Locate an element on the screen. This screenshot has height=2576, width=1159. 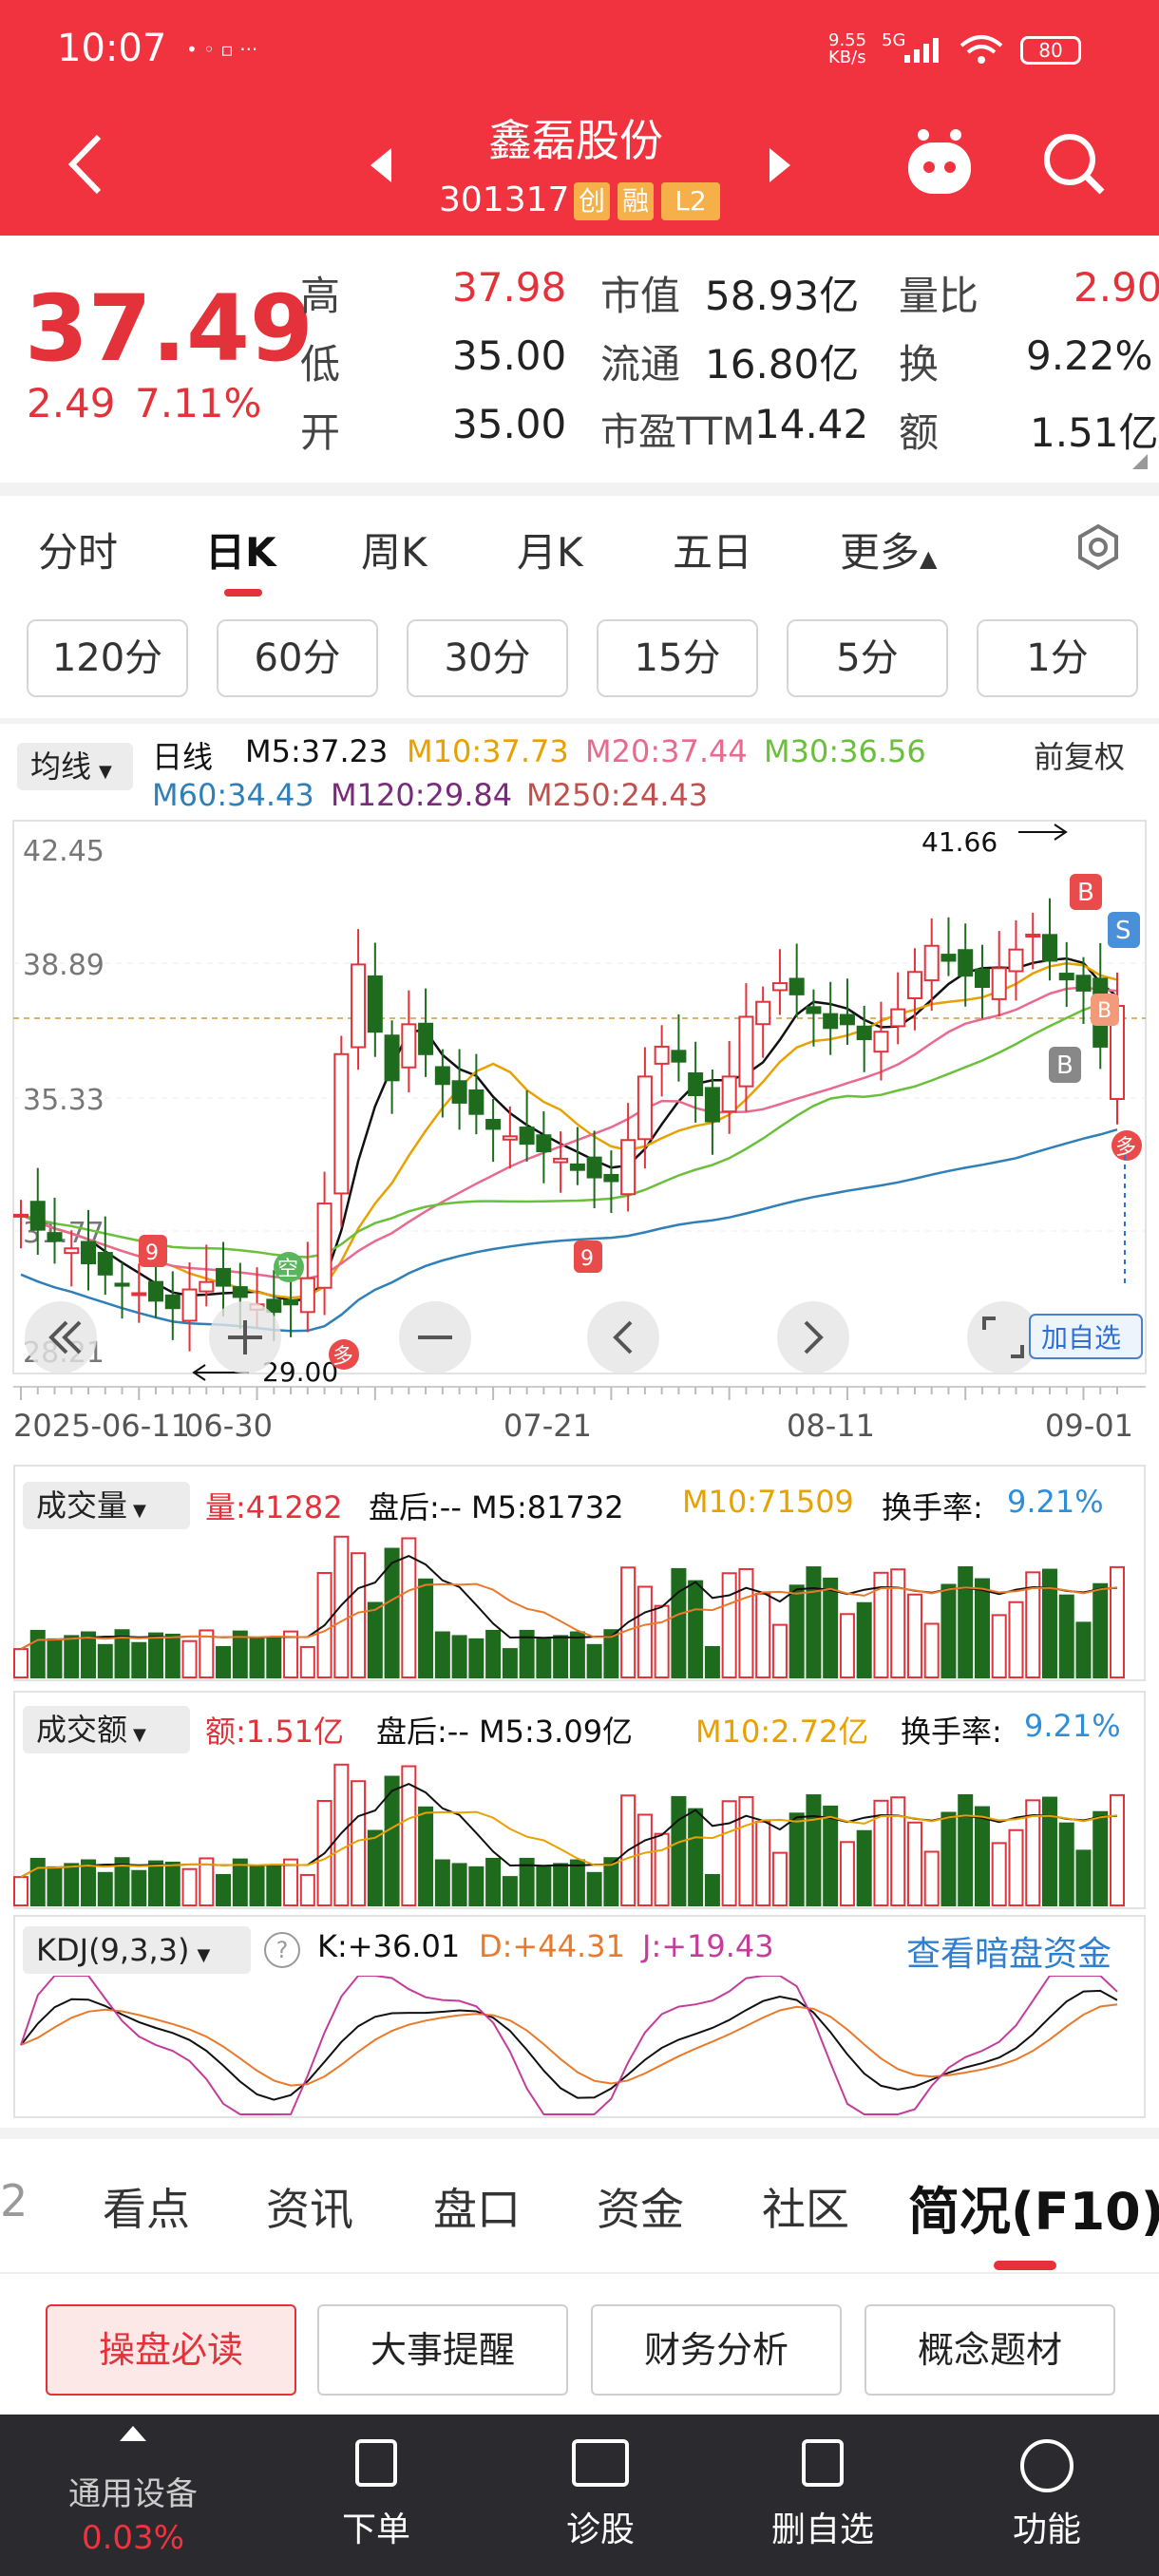
back-icon is located at coordinates (85, 164).